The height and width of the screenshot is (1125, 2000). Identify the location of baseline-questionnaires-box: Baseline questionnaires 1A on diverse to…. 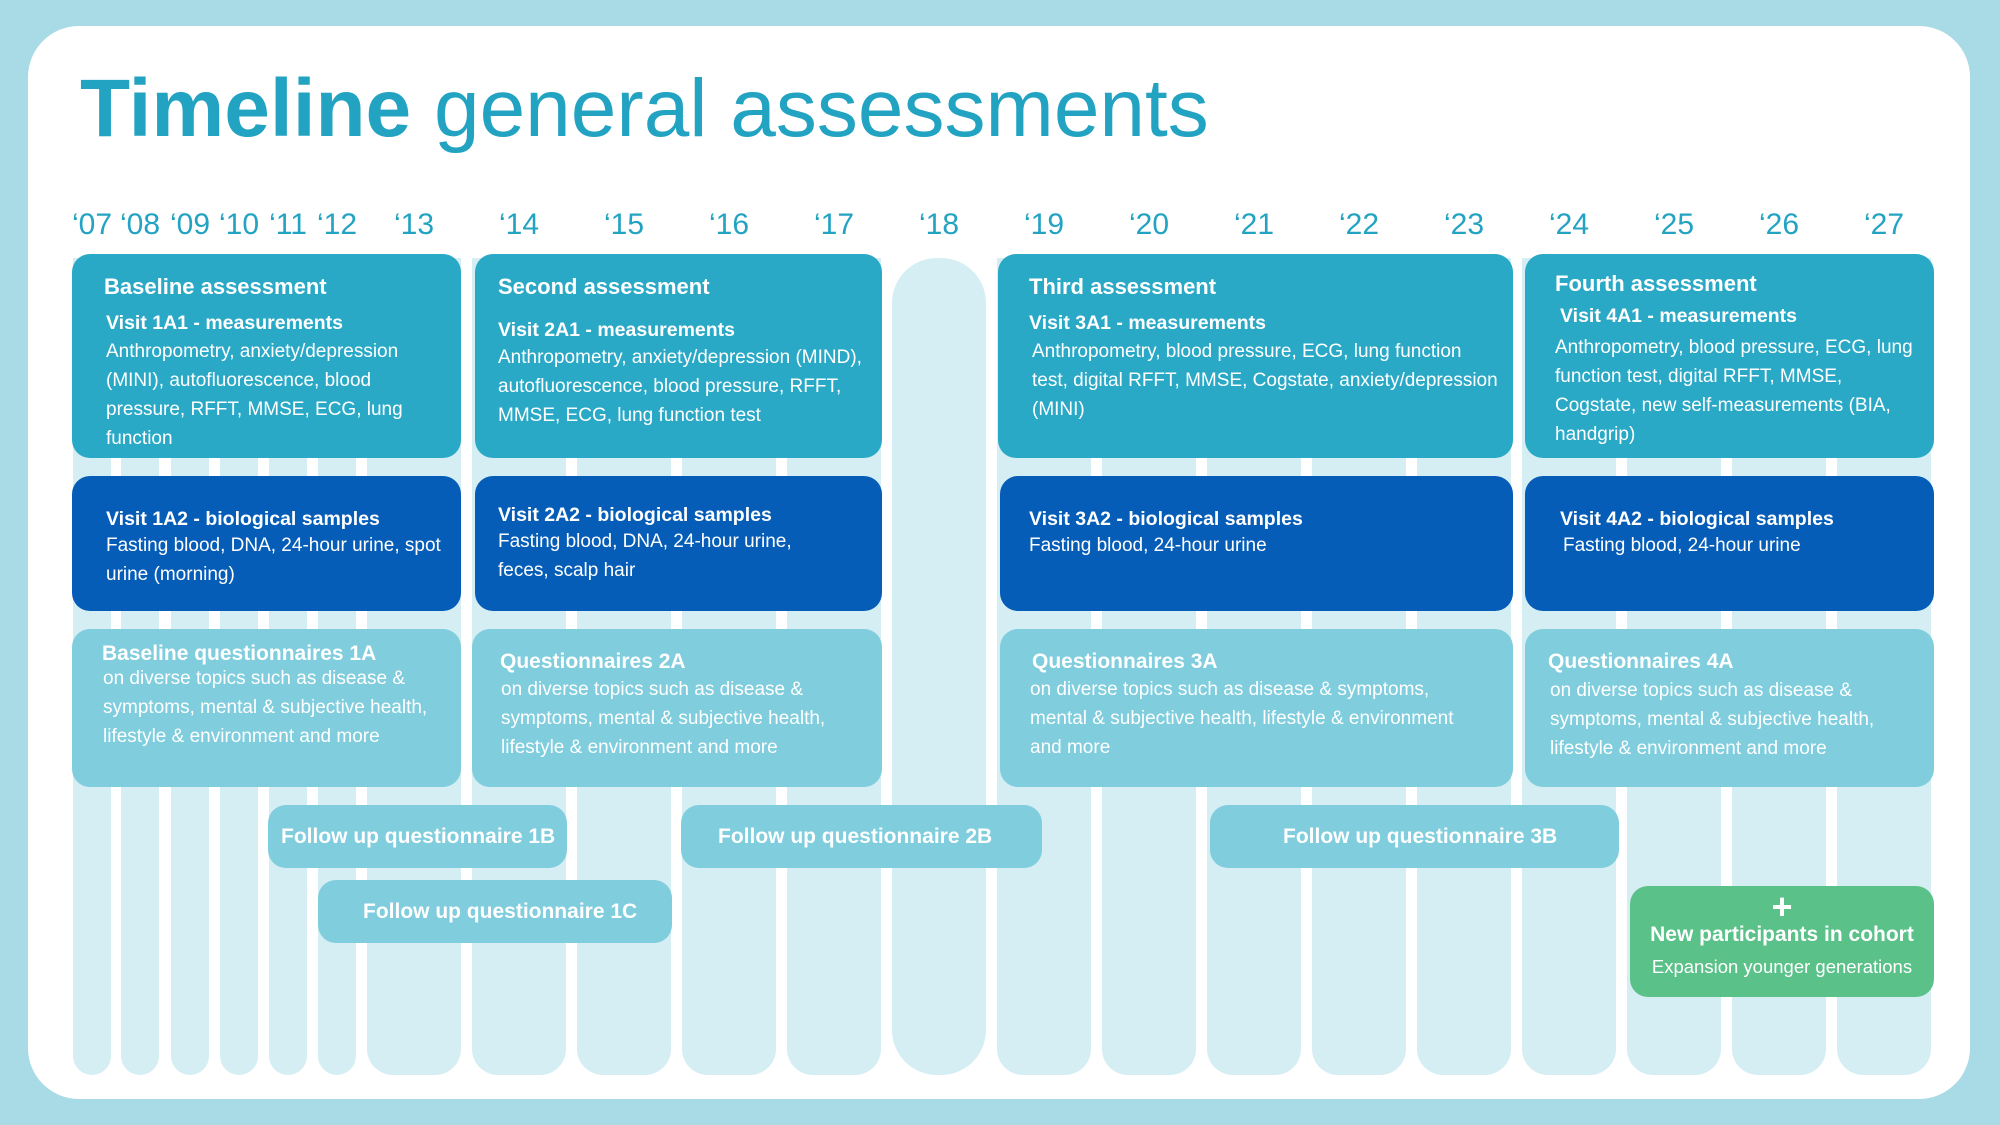
(266, 708).